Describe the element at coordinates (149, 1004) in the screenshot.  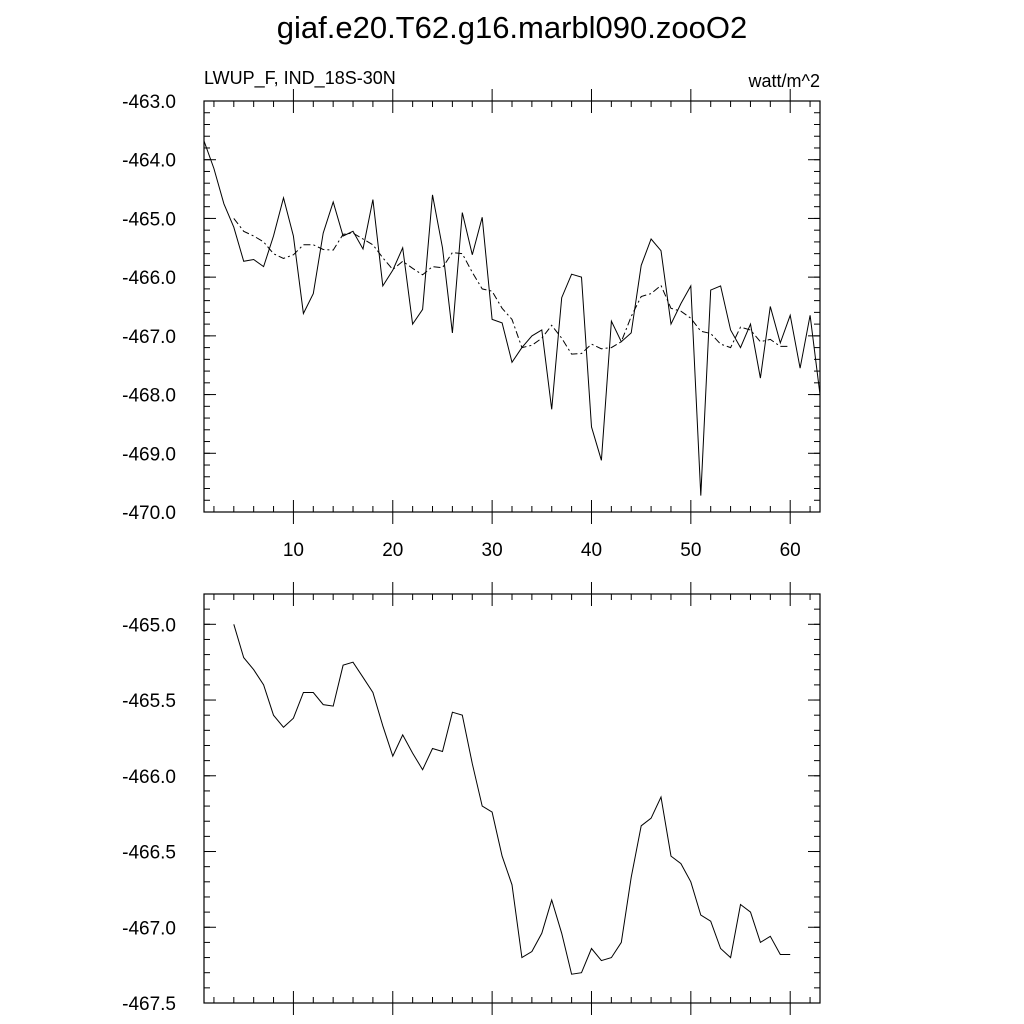
I see `y-tick-label: -467.5` at that location.